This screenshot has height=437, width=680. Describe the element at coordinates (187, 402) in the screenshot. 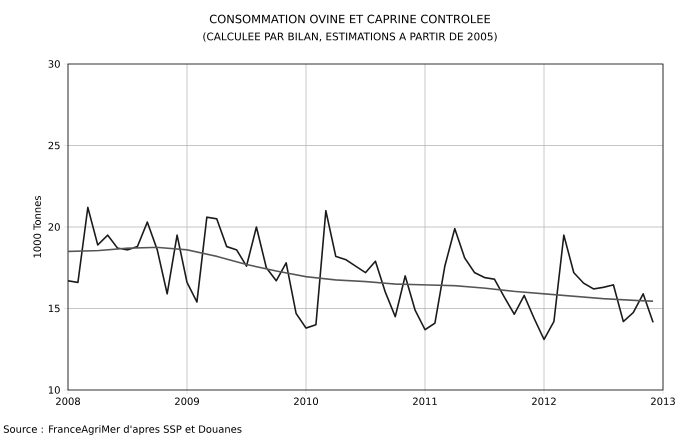

I see `x-tick-label: 2009` at that location.